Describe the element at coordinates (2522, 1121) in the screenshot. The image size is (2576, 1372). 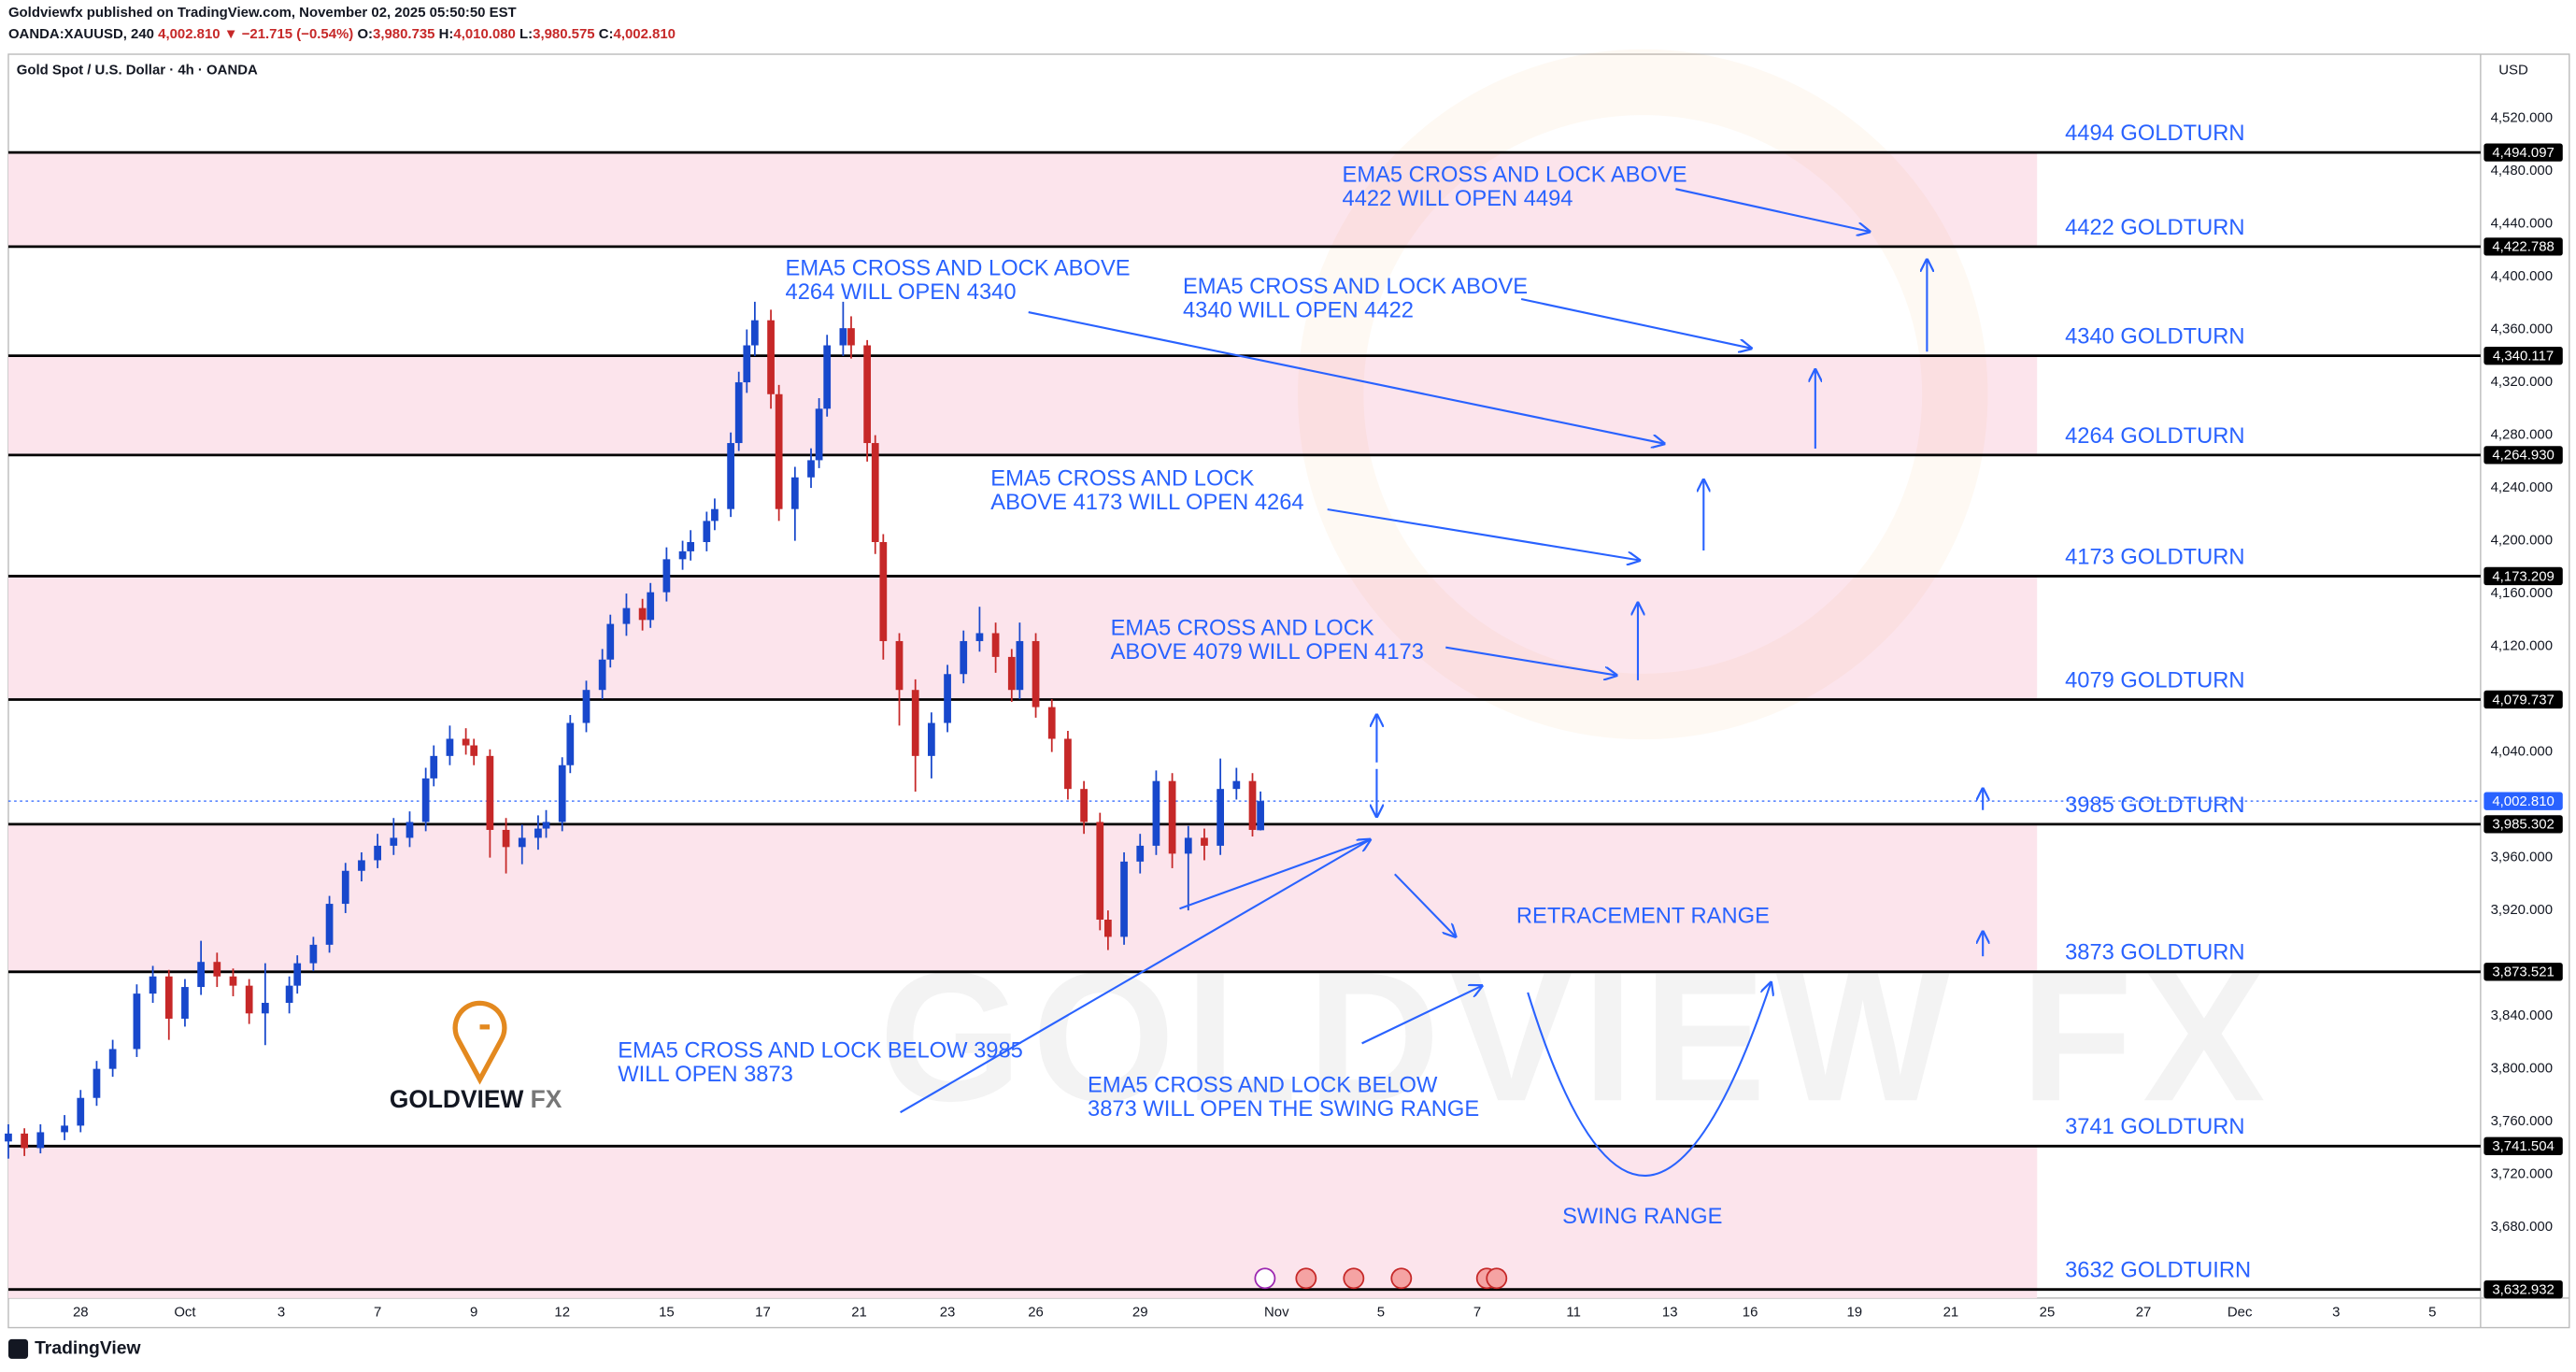
I see `y-tick-label: 3,760.000` at that location.